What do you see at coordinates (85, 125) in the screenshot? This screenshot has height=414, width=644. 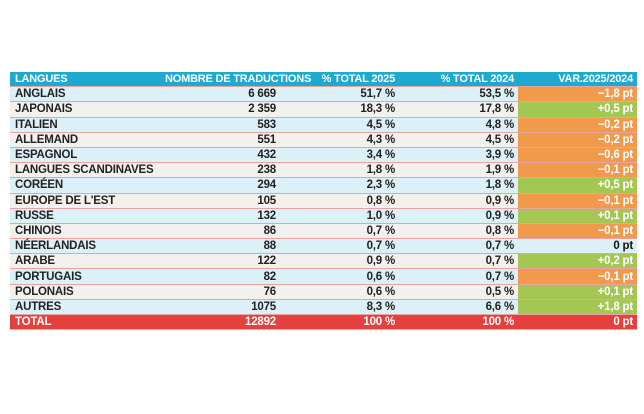 I see `language-cell: ITALIEN` at bounding box center [85, 125].